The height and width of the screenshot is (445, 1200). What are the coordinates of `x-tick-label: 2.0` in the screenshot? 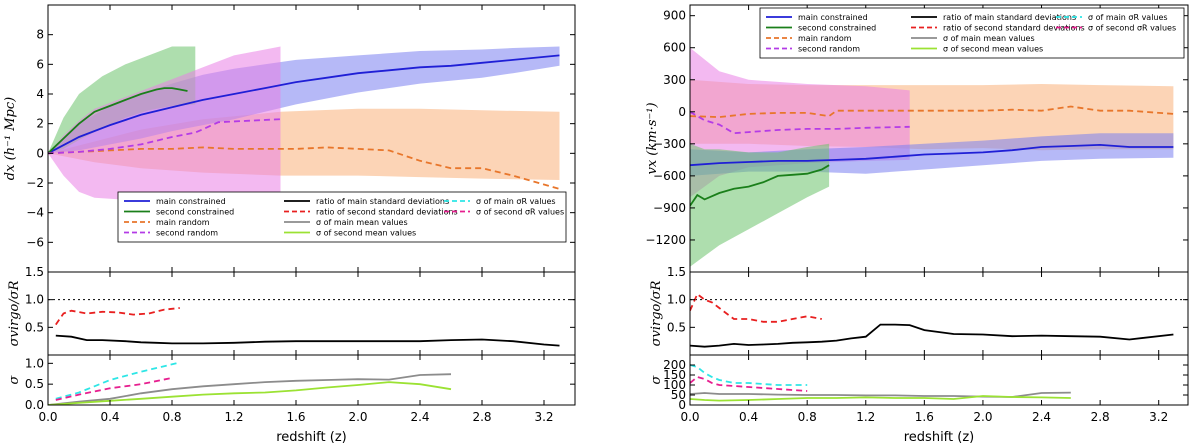 It's located at (982, 417).